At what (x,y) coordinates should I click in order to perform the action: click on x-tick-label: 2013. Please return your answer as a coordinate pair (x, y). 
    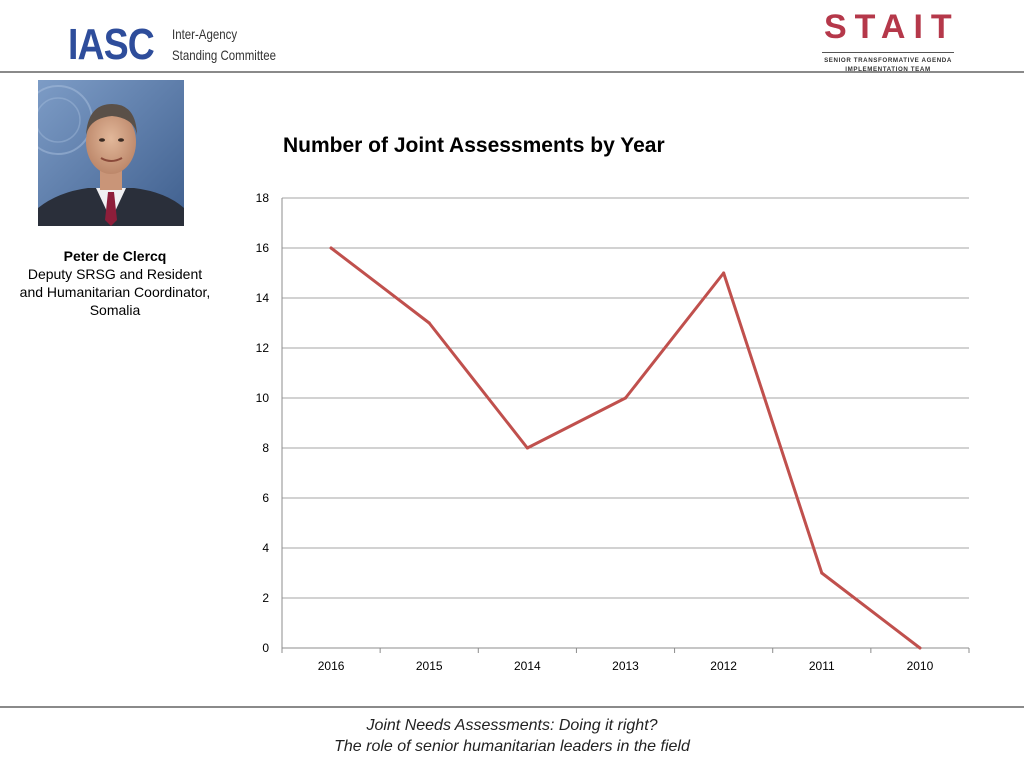
    Looking at the image, I should click on (625, 666).